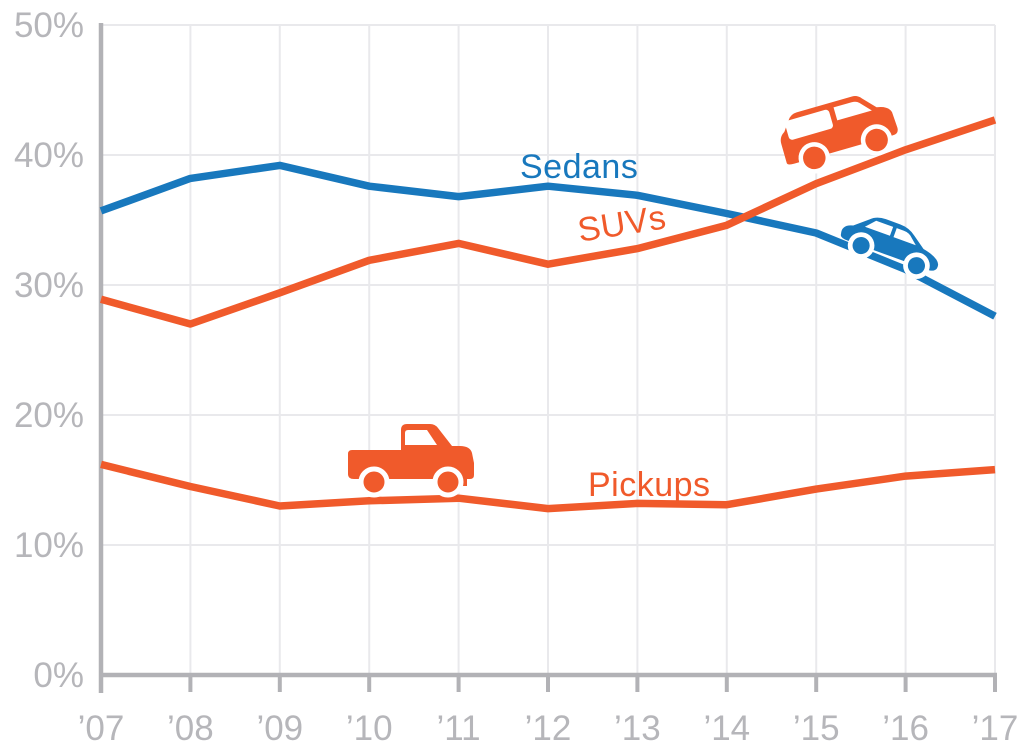 The width and height of the screenshot is (1024, 745). What do you see at coordinates (995, 727) in the screenshot?
I see `x-tick-label: ’17` at bounding box center [995, 727].